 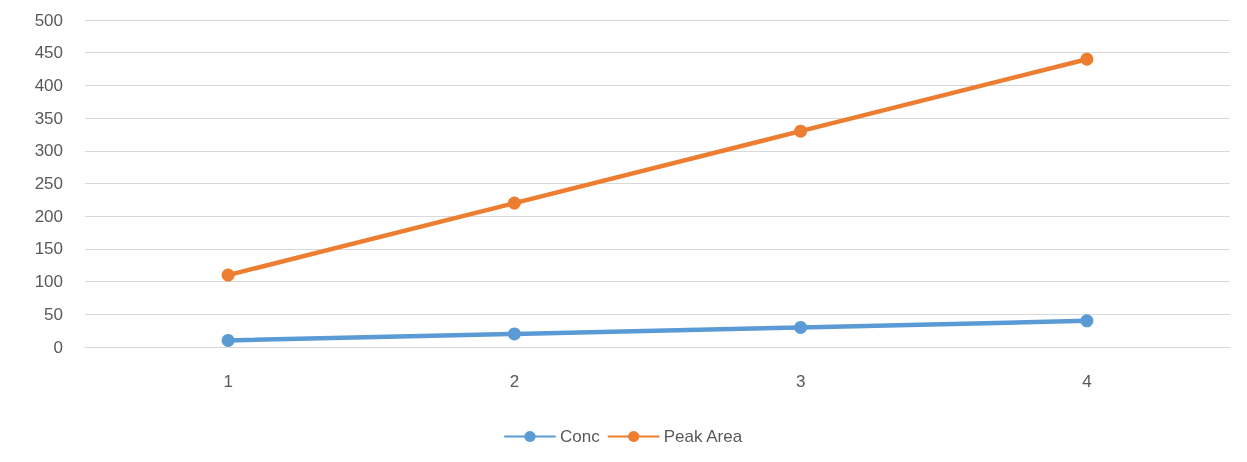 What do you see at coordinates (48, 151) in the screenshot?
I see `y-tick-label: 300` at bounding box center [48, 151].